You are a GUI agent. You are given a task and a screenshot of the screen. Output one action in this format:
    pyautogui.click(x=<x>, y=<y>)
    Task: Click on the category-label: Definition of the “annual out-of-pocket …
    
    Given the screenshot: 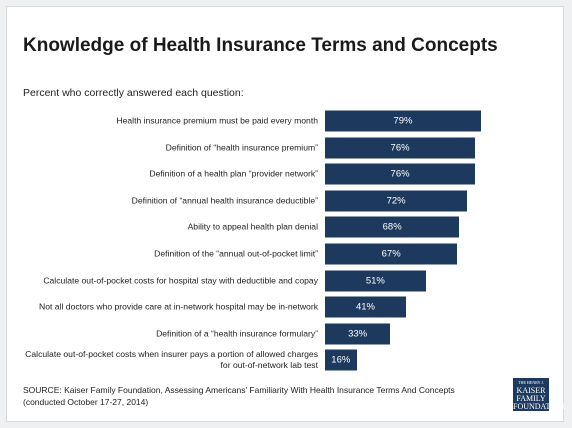 What is the action you would take?
    pyautogui.click(x=236, y=253)
    